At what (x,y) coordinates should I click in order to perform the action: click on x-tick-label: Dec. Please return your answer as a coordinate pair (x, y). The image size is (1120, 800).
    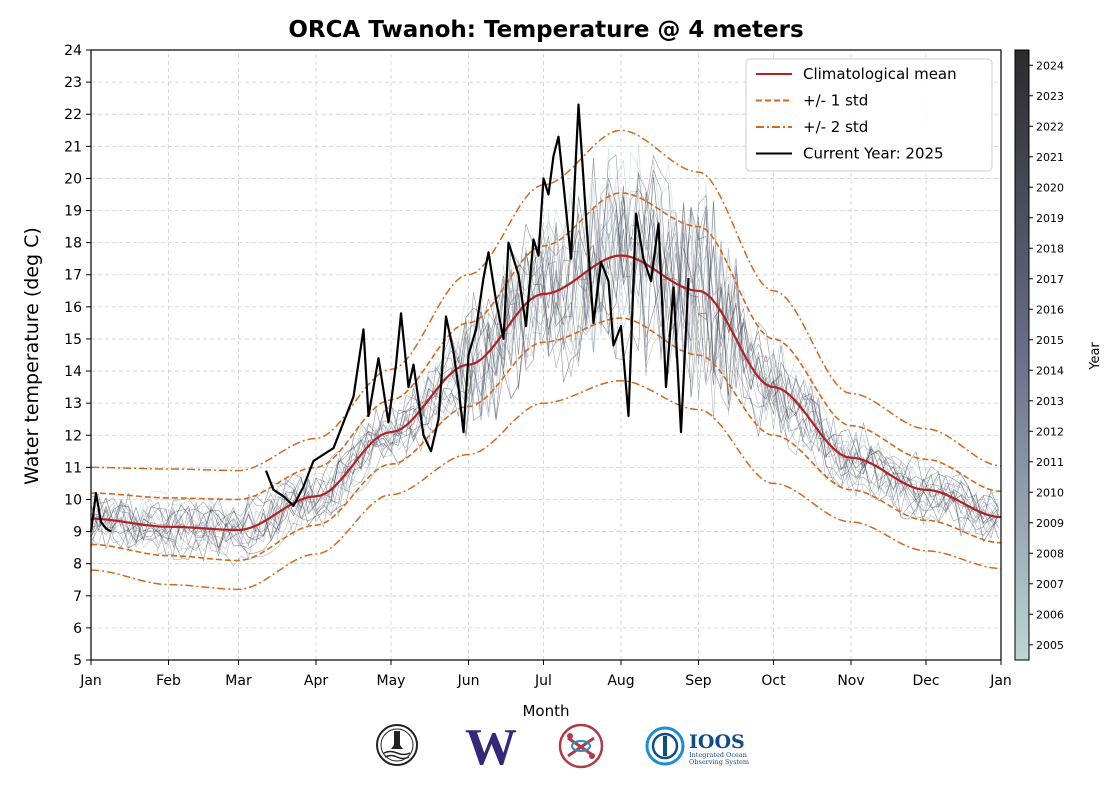
    Looking at the image, I should click on (925, 681).